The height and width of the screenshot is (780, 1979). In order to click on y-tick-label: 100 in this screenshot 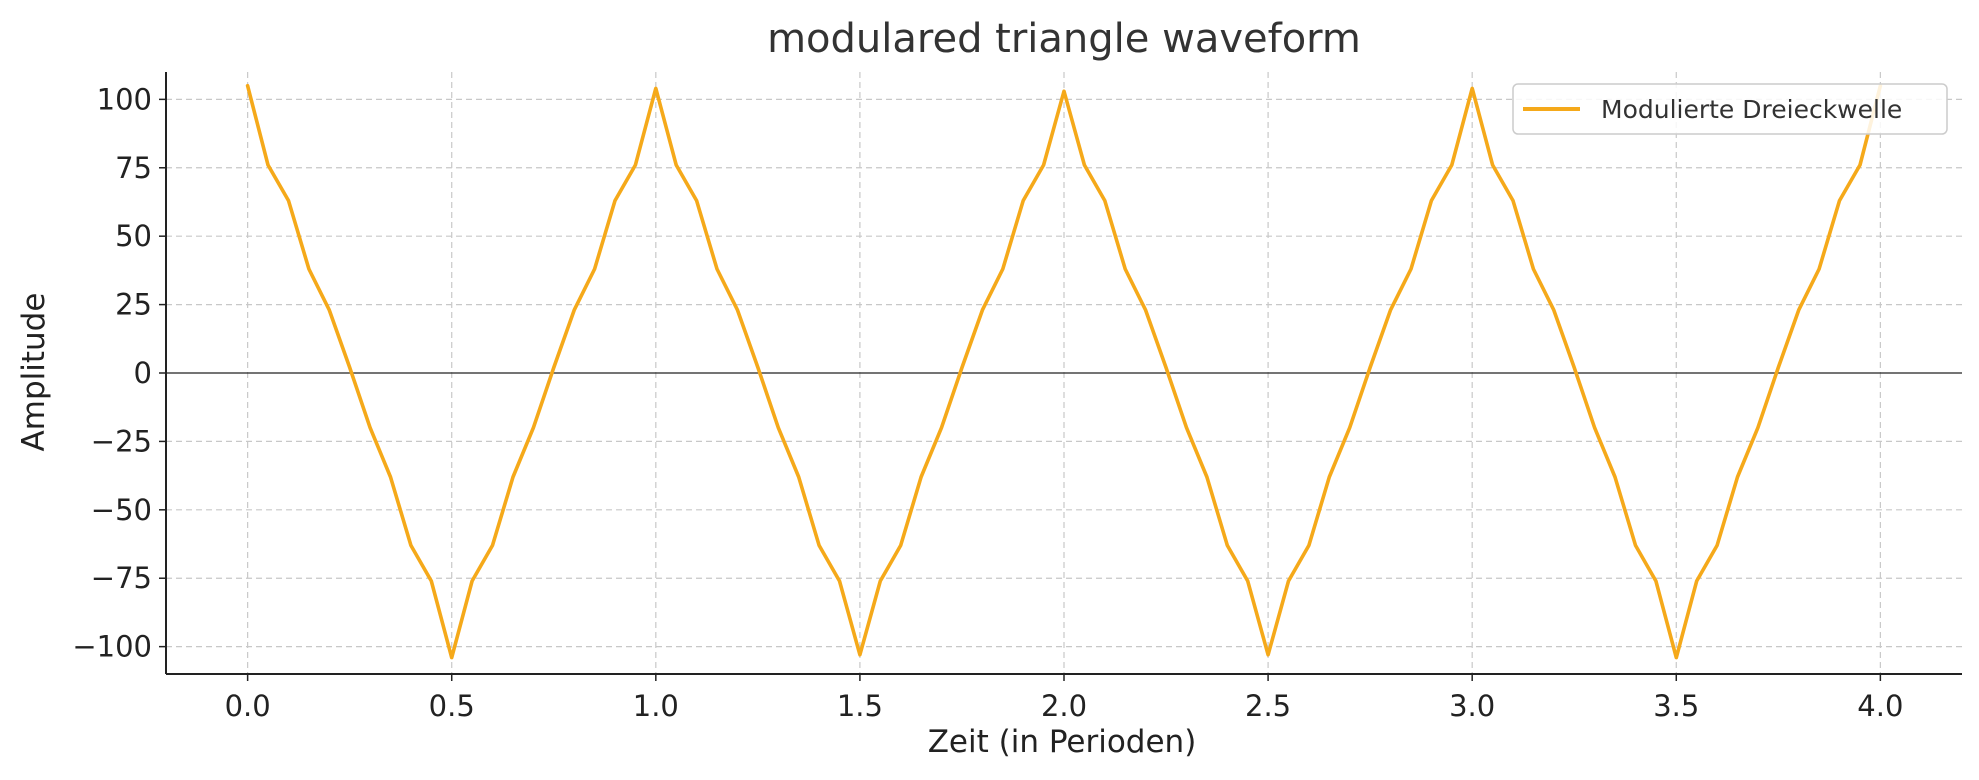, I will do `click(124, 99)`.